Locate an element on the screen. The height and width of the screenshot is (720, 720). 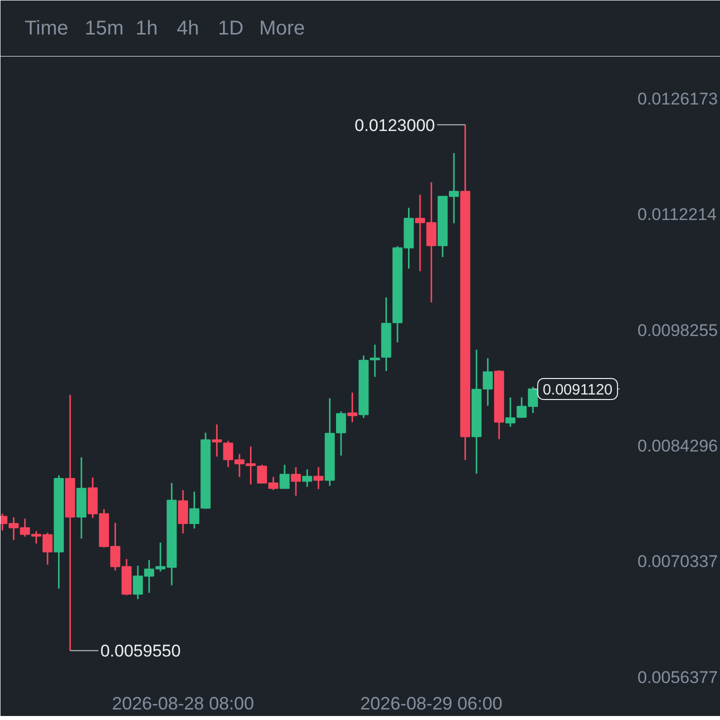
text: 1D is located at coordinates (231, 29).